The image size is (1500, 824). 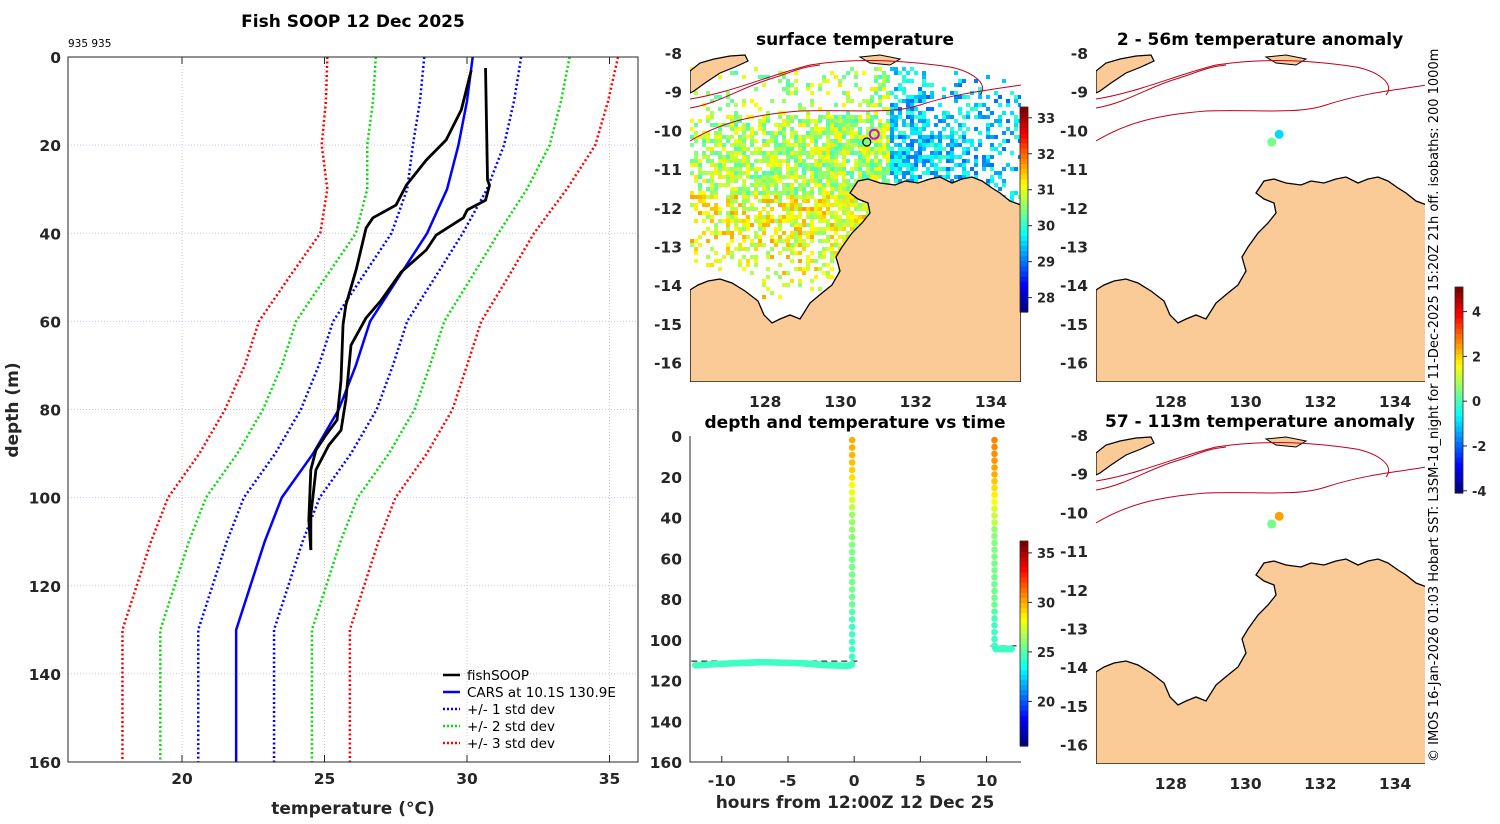 I want to click on depth-time-title: depth and temperature vs time, so click(x=855, y=423).